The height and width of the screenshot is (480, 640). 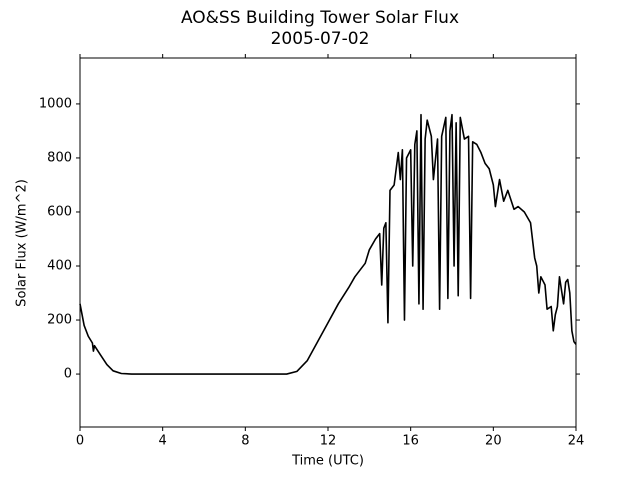 What do you see at coordinates (80, 441) in the screenshot?
I see `x-tick-label: 0` at bounding box center [80, 441].